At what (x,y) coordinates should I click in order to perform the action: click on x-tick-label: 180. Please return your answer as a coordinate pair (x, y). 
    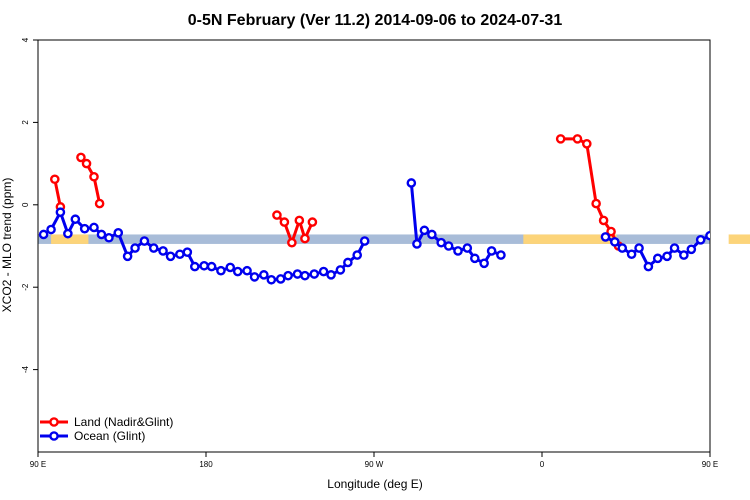
    Looking at the image, I should click on (206, 464).